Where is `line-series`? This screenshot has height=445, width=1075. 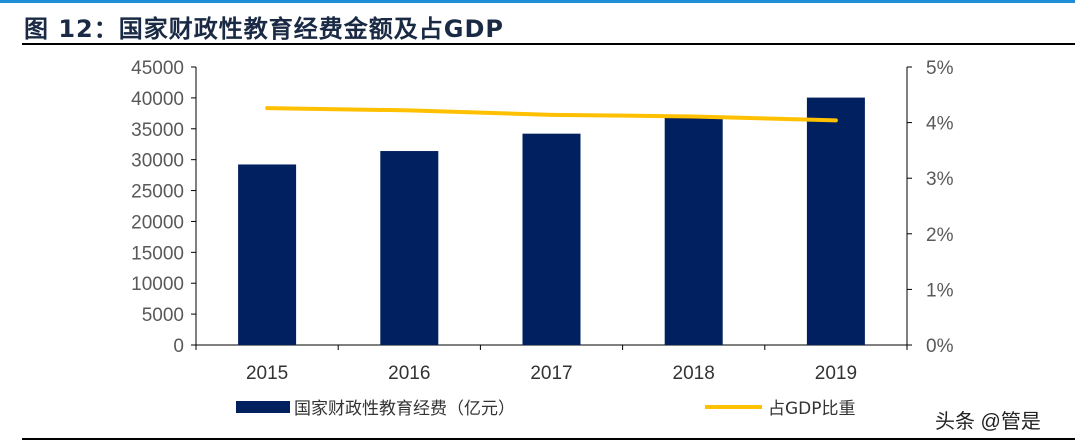 line-series is located at coordinates (551, 114).